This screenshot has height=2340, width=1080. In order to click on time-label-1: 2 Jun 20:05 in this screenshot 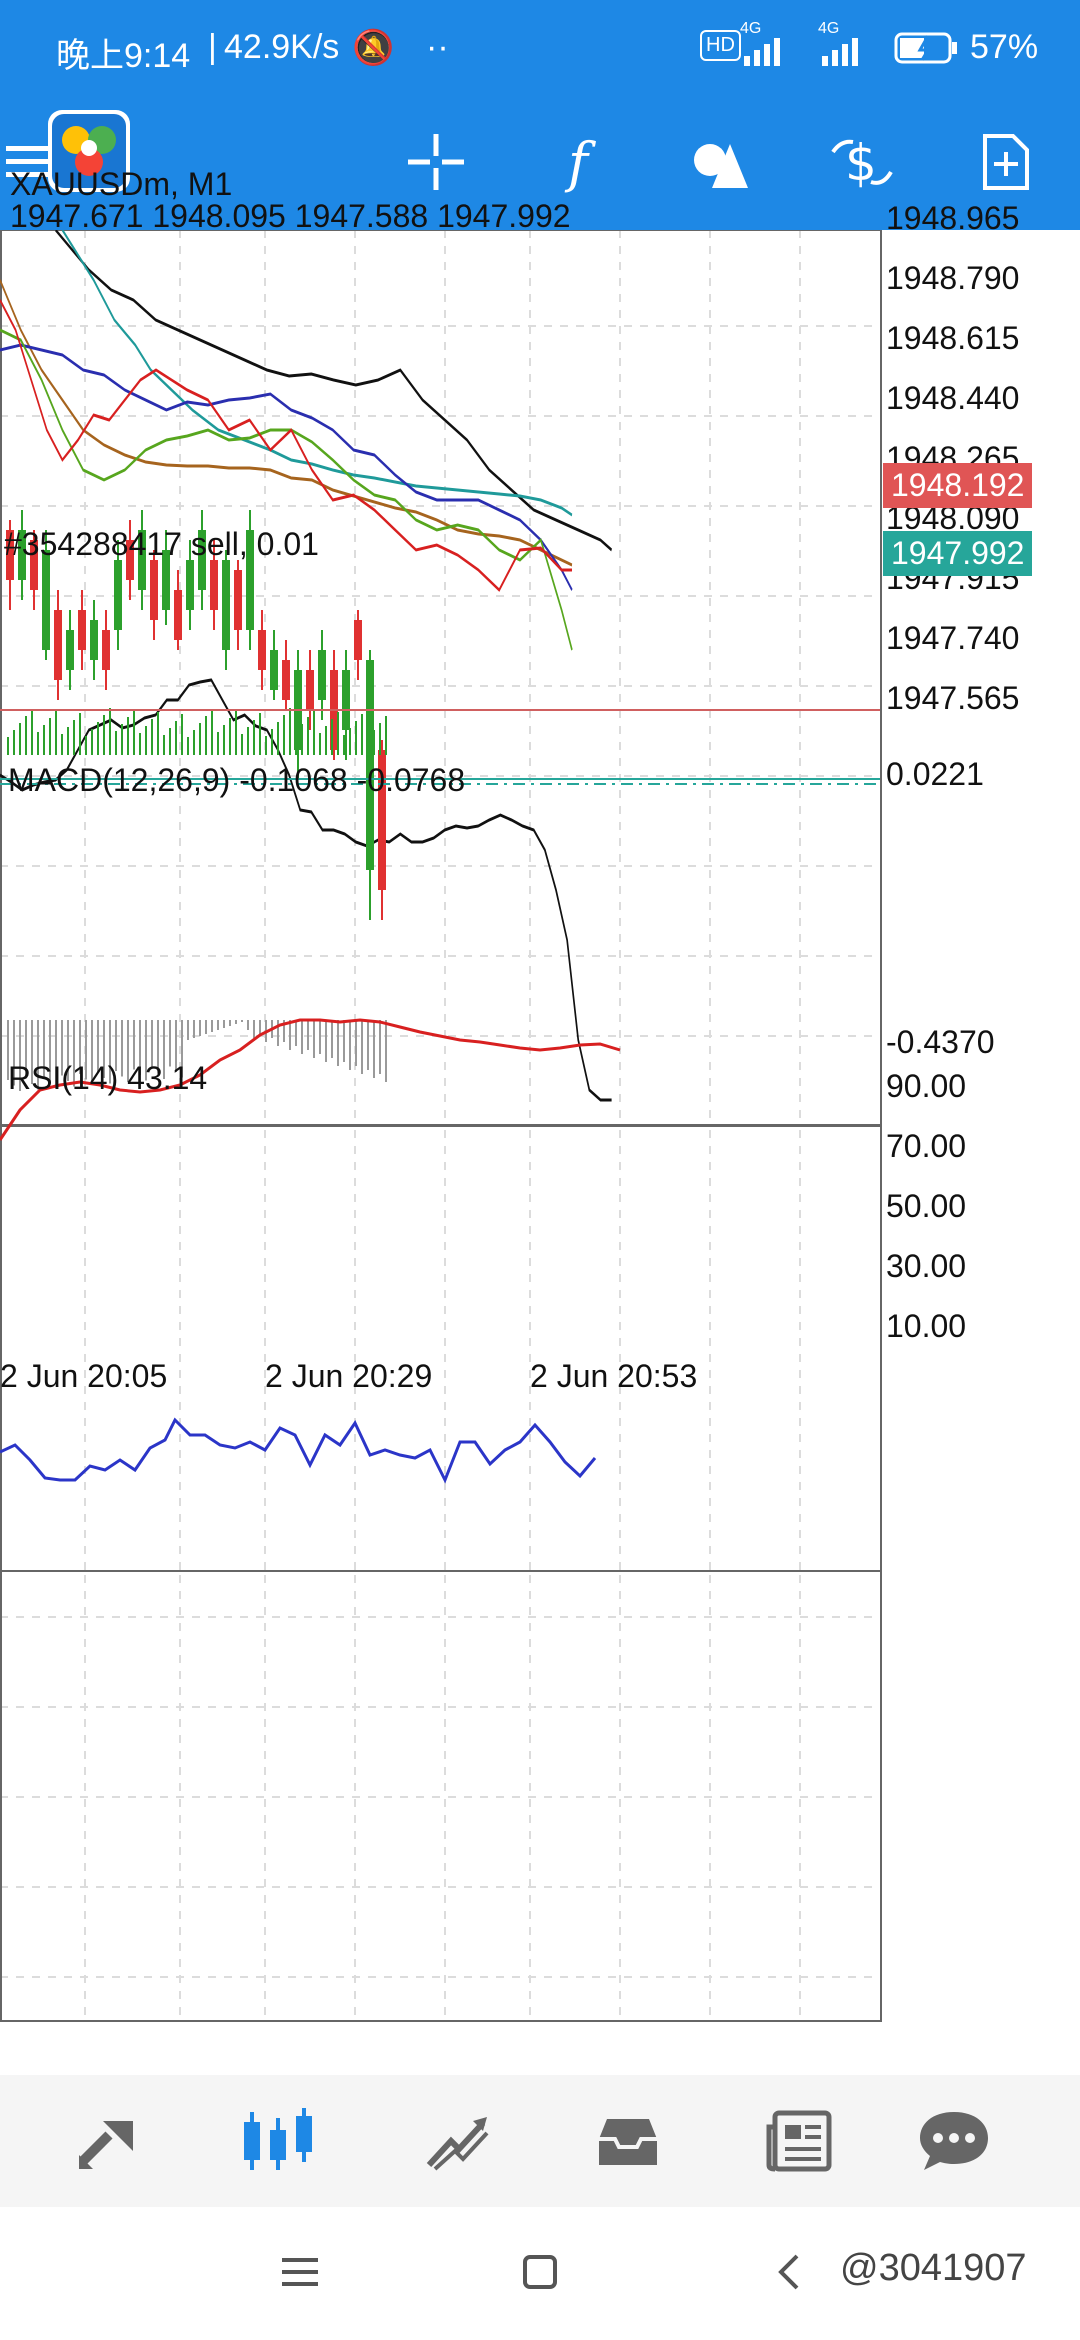, I will do `click(84, 1376)`.